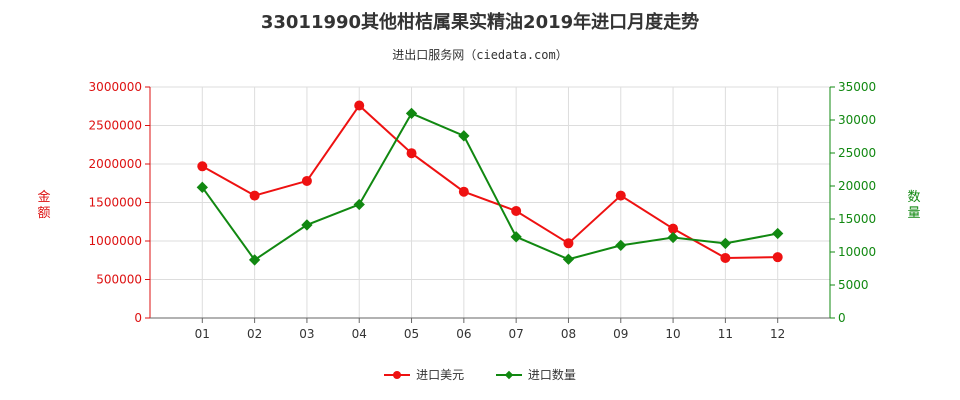  What do you see at coordinates (115, 241) in the screenshot?
I see `left-tick-label: 1000000` at bounding box center [115, 241].